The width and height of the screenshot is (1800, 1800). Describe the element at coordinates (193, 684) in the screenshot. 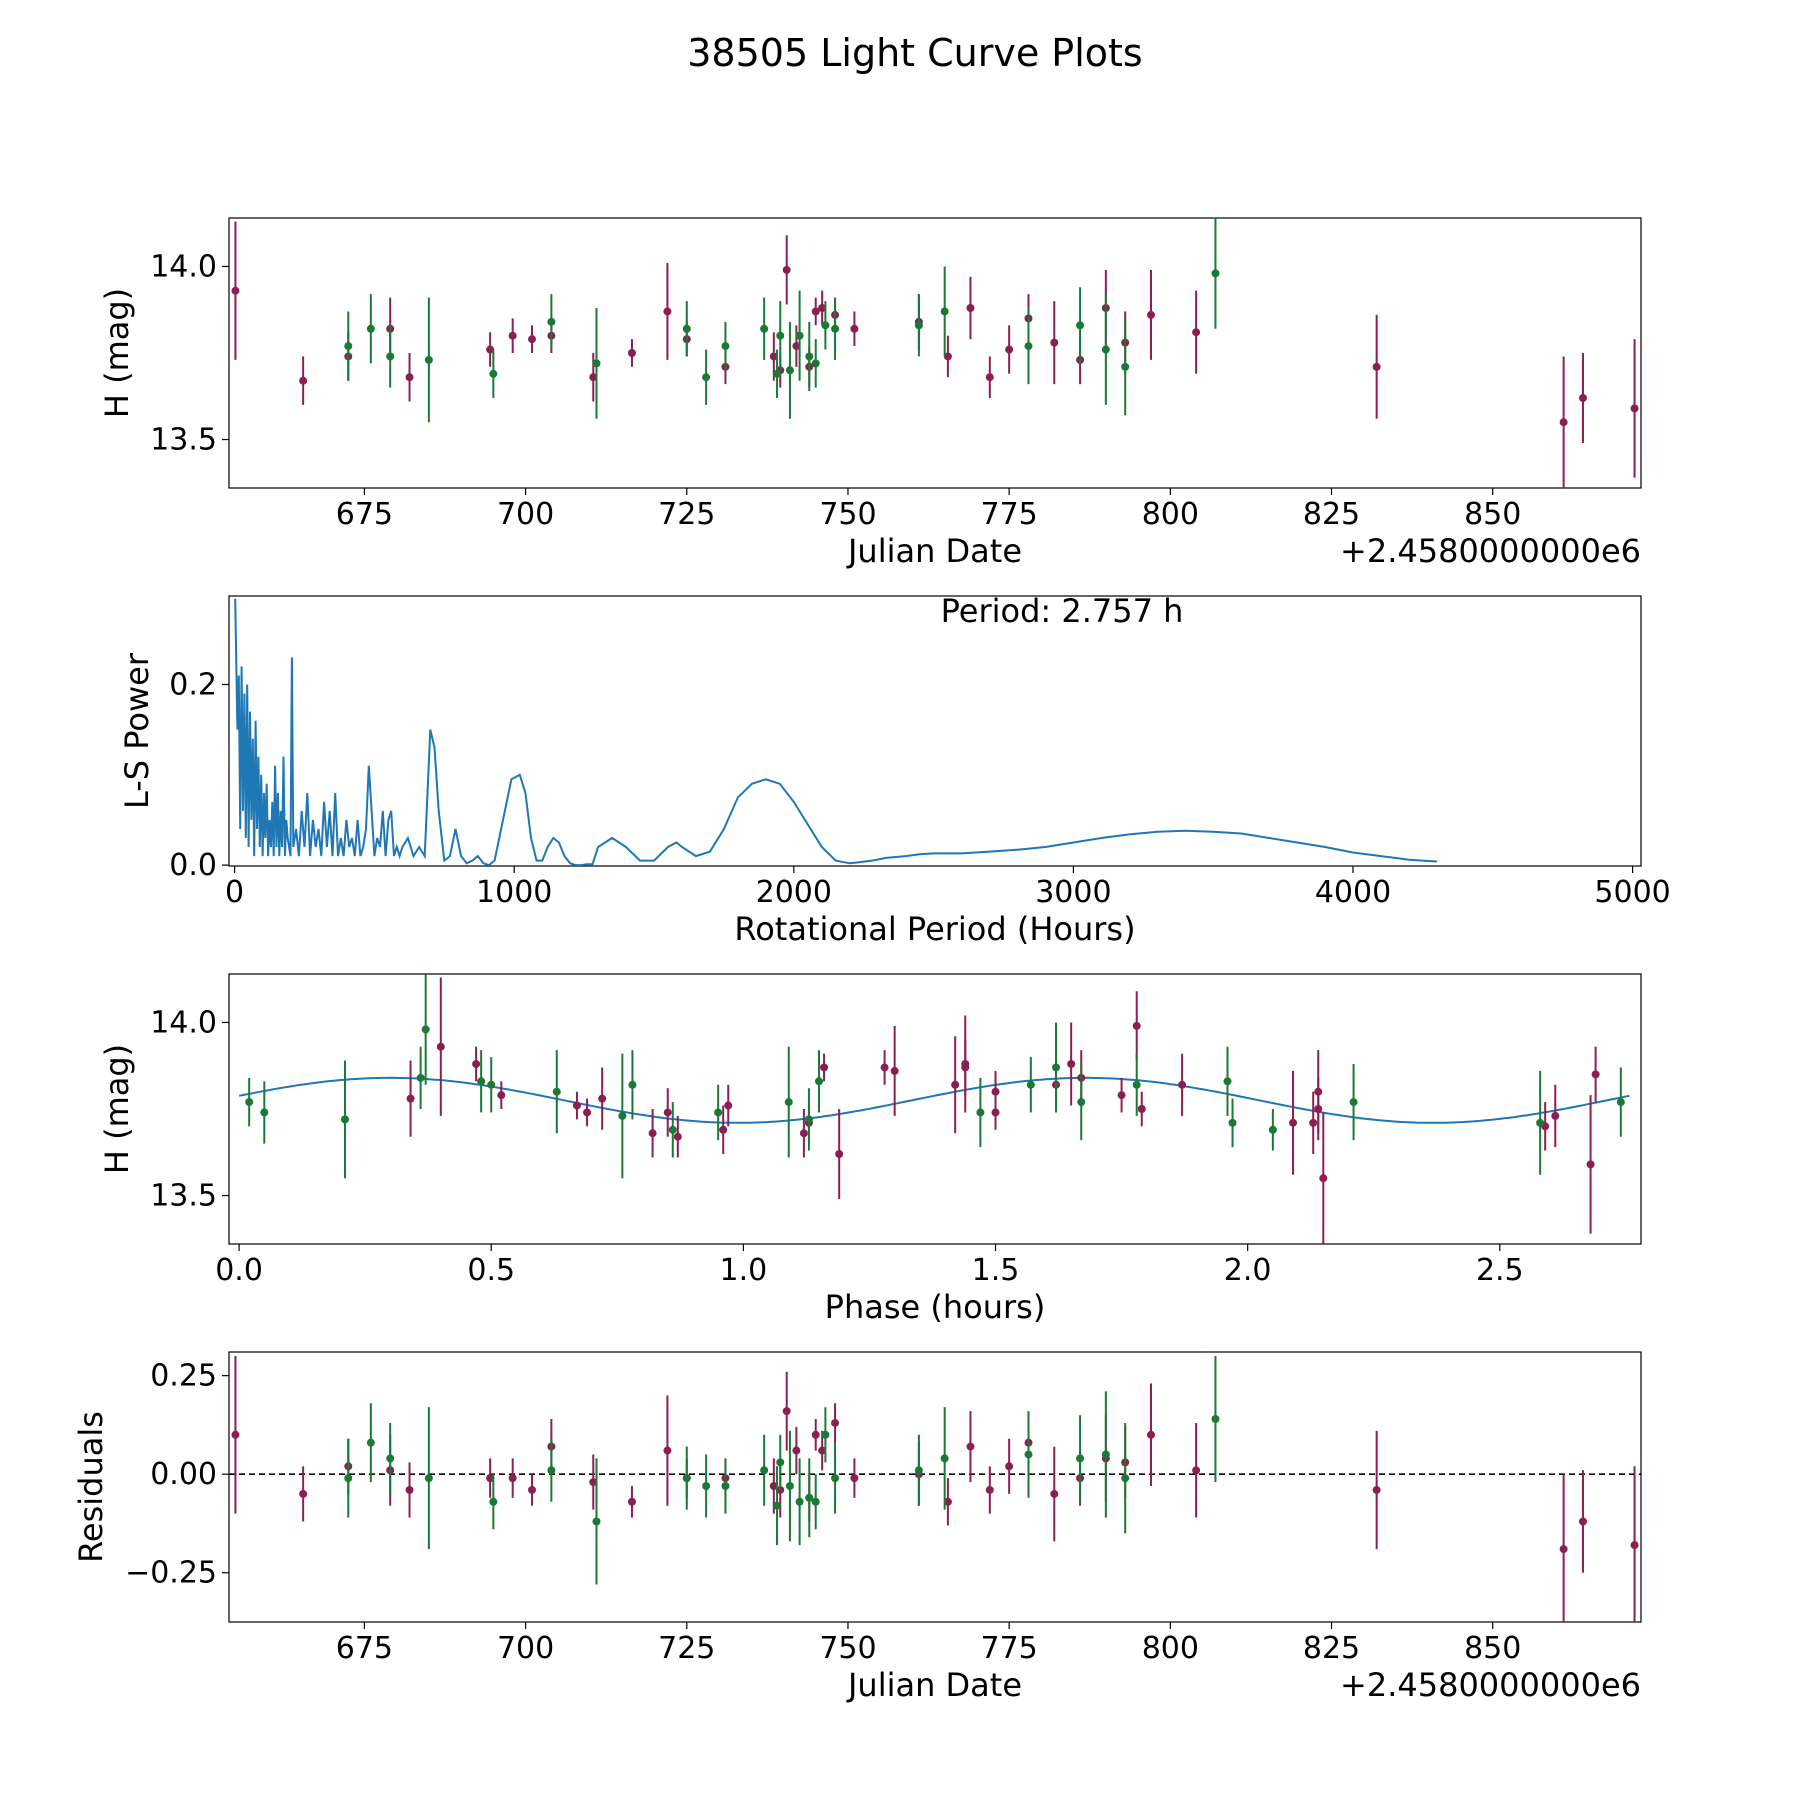

I see `y-tick-label: 0.2` at that location.